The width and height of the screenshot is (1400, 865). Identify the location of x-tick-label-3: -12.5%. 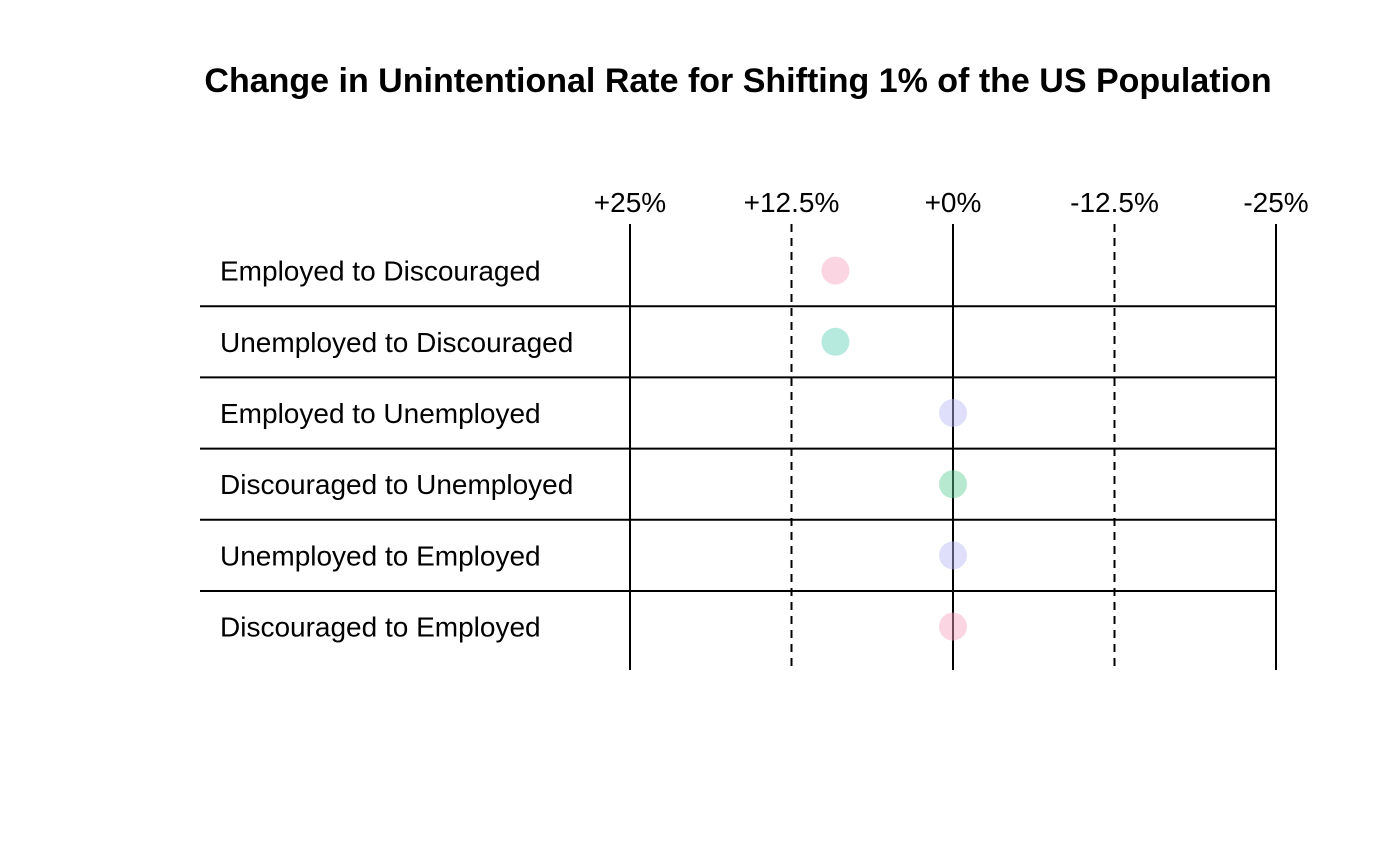
(1114, 202).